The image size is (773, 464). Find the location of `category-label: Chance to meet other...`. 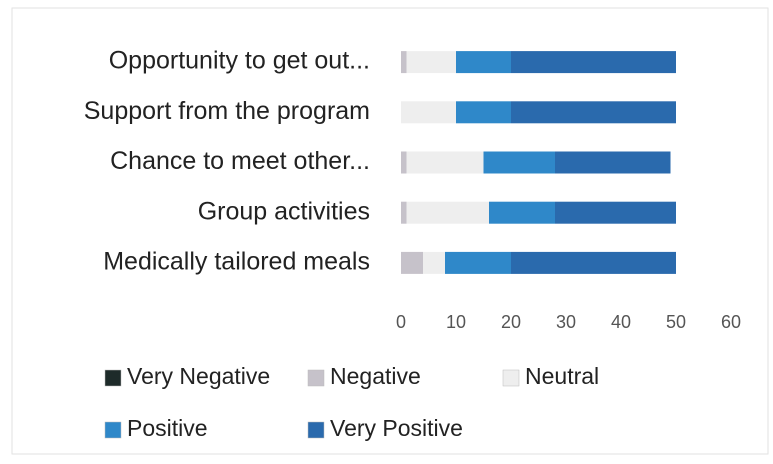

category-label: Chance to meet other... is located at coordinates (240, 161).